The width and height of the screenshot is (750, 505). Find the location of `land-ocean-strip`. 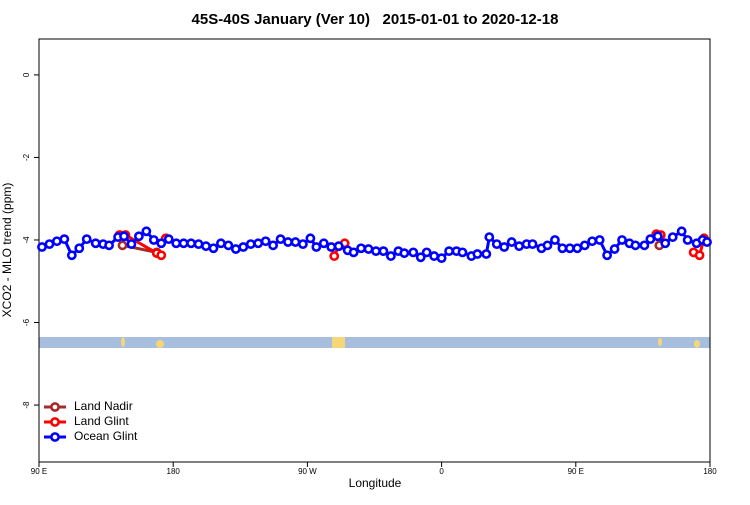

land-ocean-strip is located at coordinates (374, 342).